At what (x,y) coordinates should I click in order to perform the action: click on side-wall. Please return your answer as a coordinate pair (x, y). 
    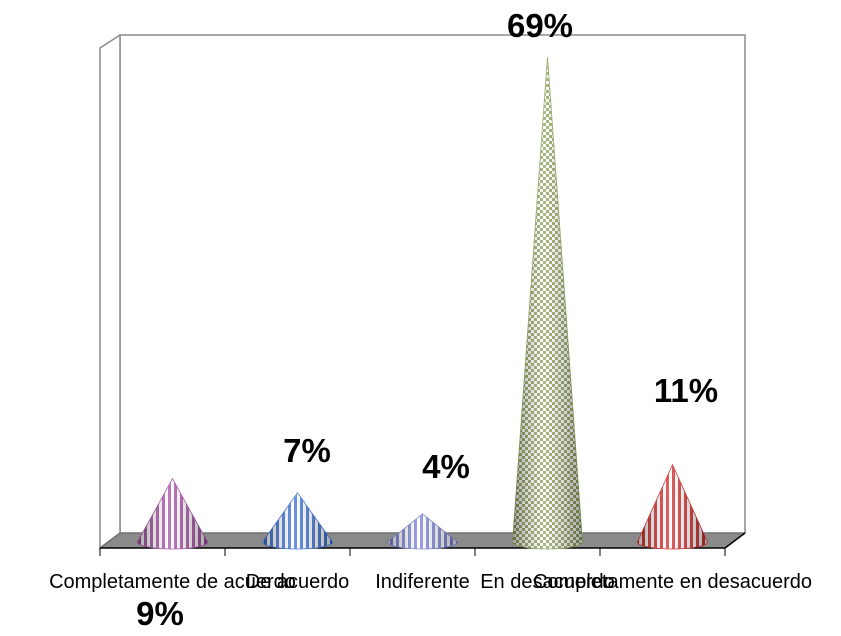
    Looking at the image, I should click on (110, 291).